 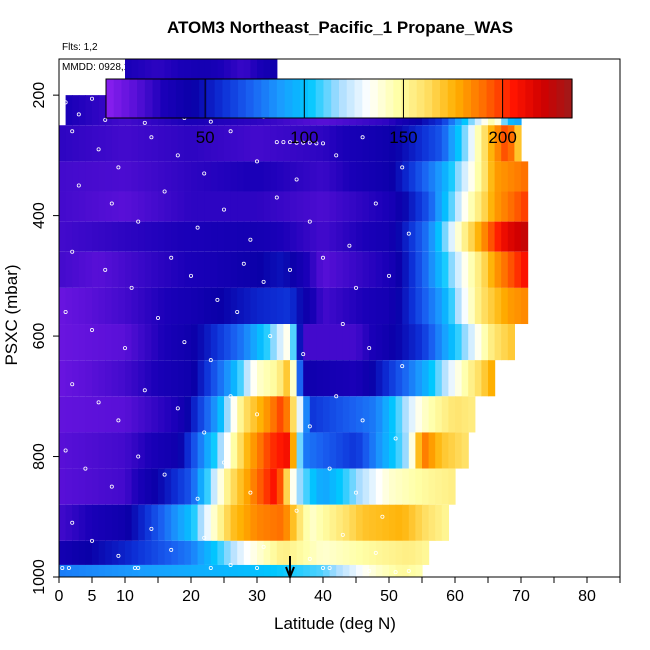 What do you see at coordinates (257, 596) in the screenshot?
I see `x-tick-label: 30` at bounding box center [257, 596].